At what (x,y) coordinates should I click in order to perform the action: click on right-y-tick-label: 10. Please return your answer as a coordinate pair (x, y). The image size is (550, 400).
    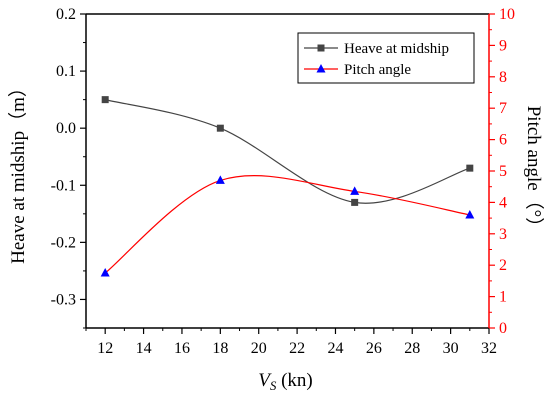
    Looking at the image, I should click on (507, 14).